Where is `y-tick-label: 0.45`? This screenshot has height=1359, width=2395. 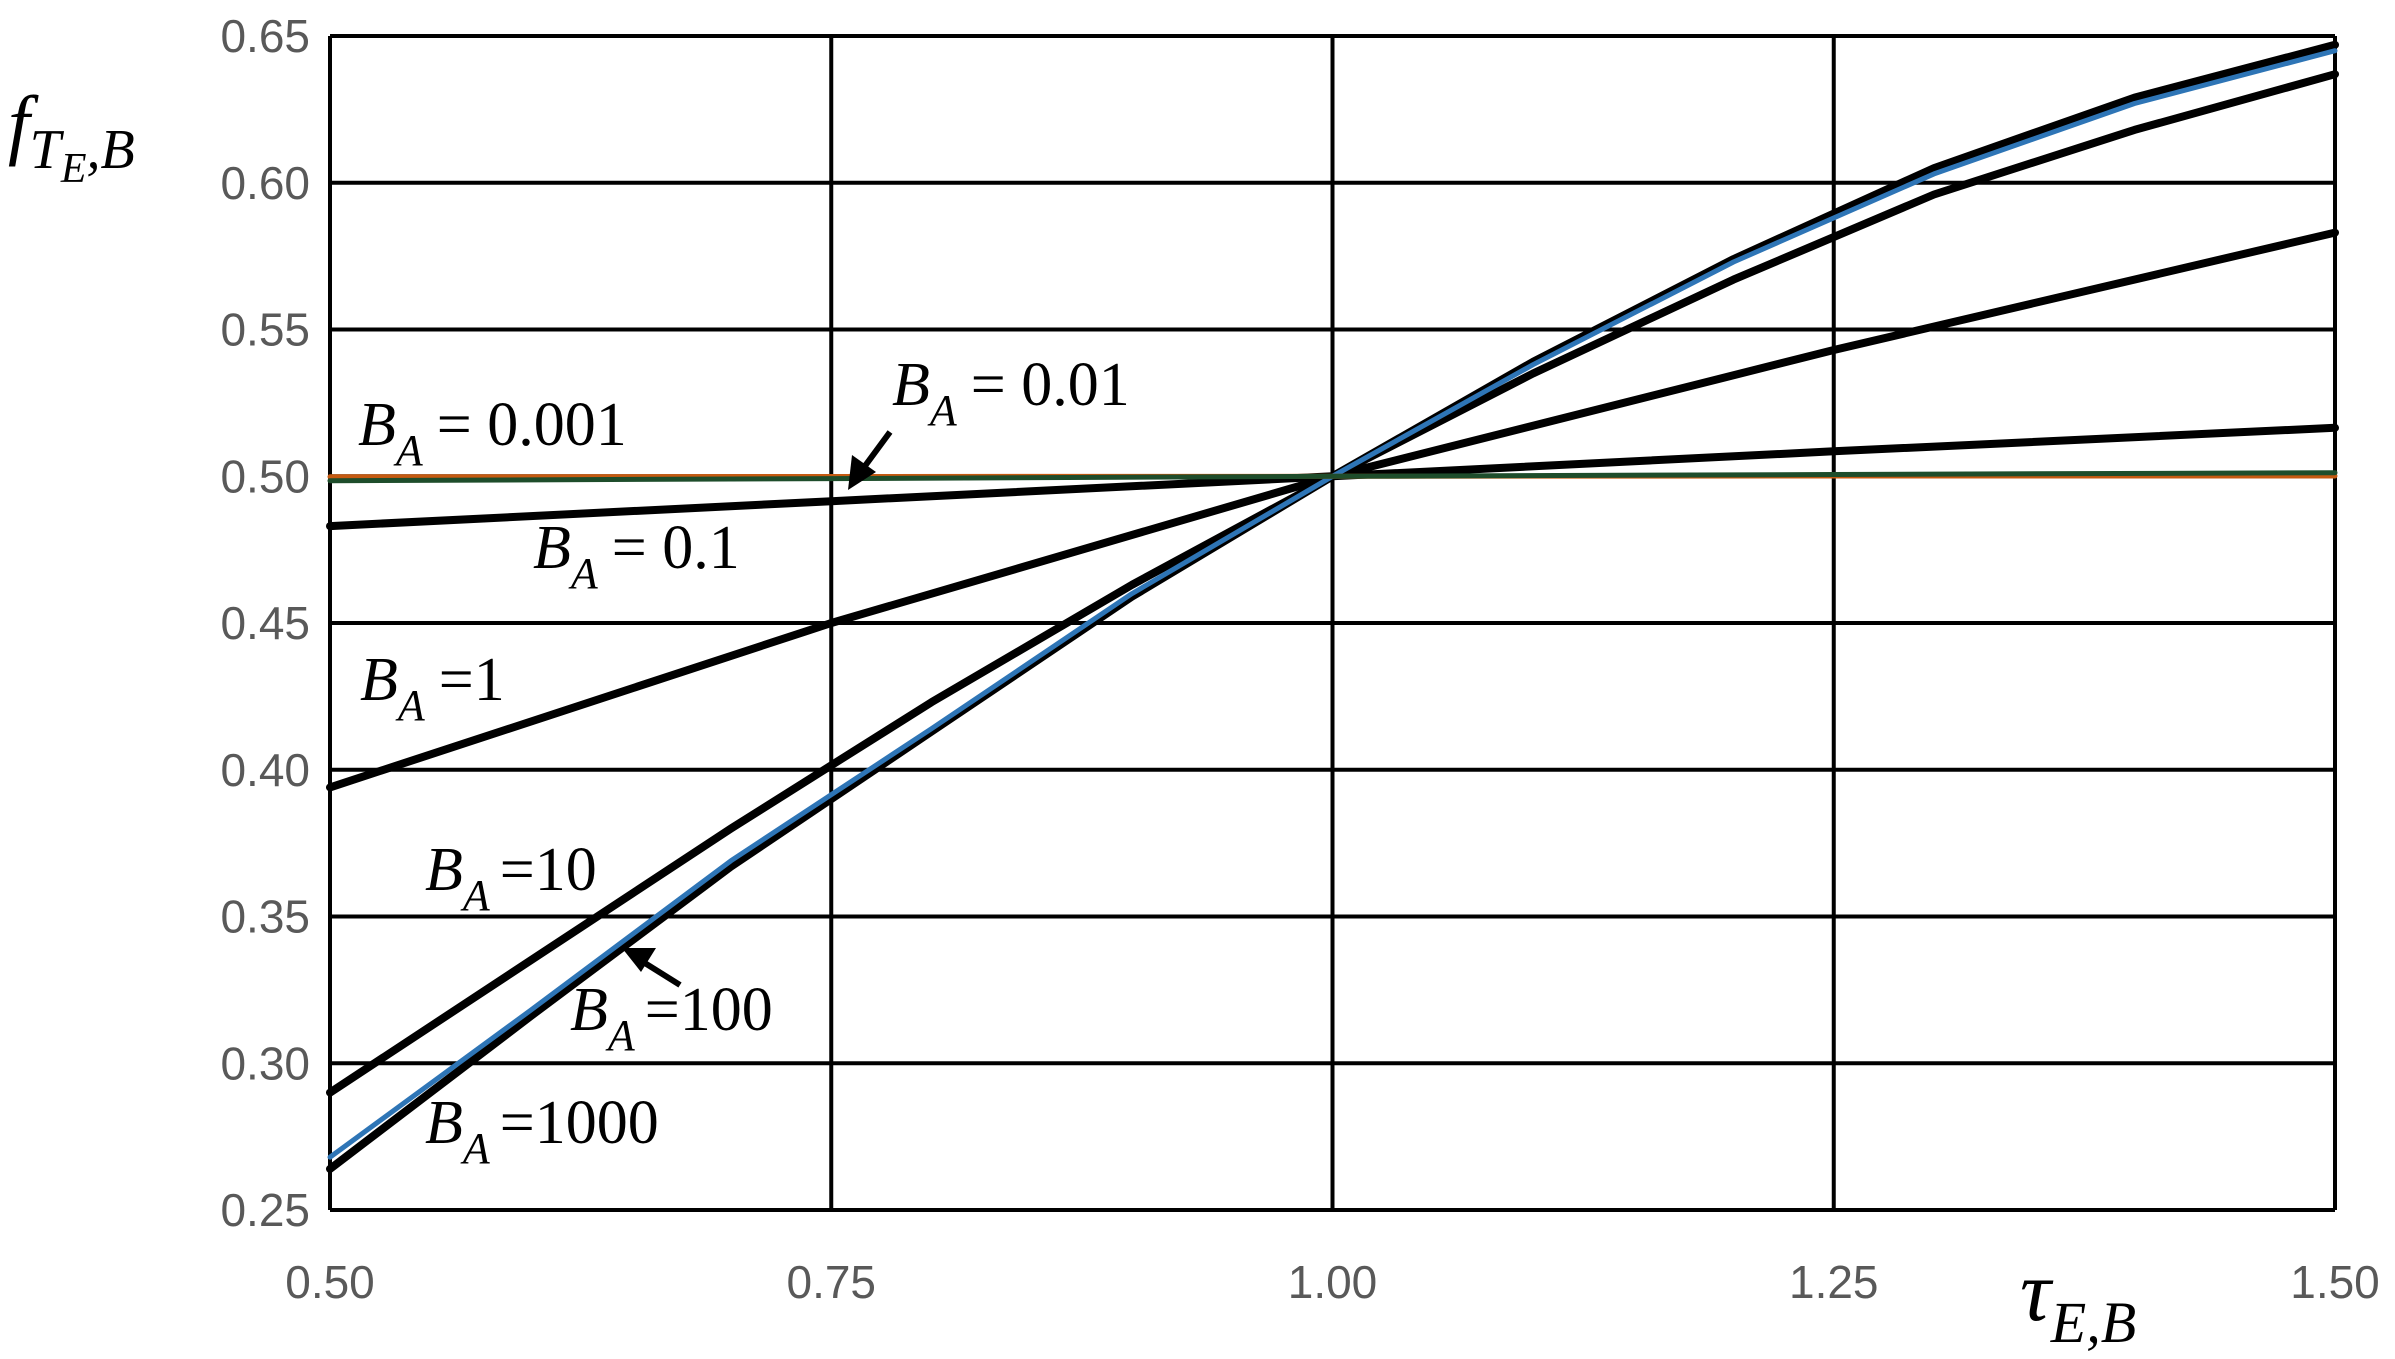 y-tick-label: 0.45 is located at coordinates (265, 623).